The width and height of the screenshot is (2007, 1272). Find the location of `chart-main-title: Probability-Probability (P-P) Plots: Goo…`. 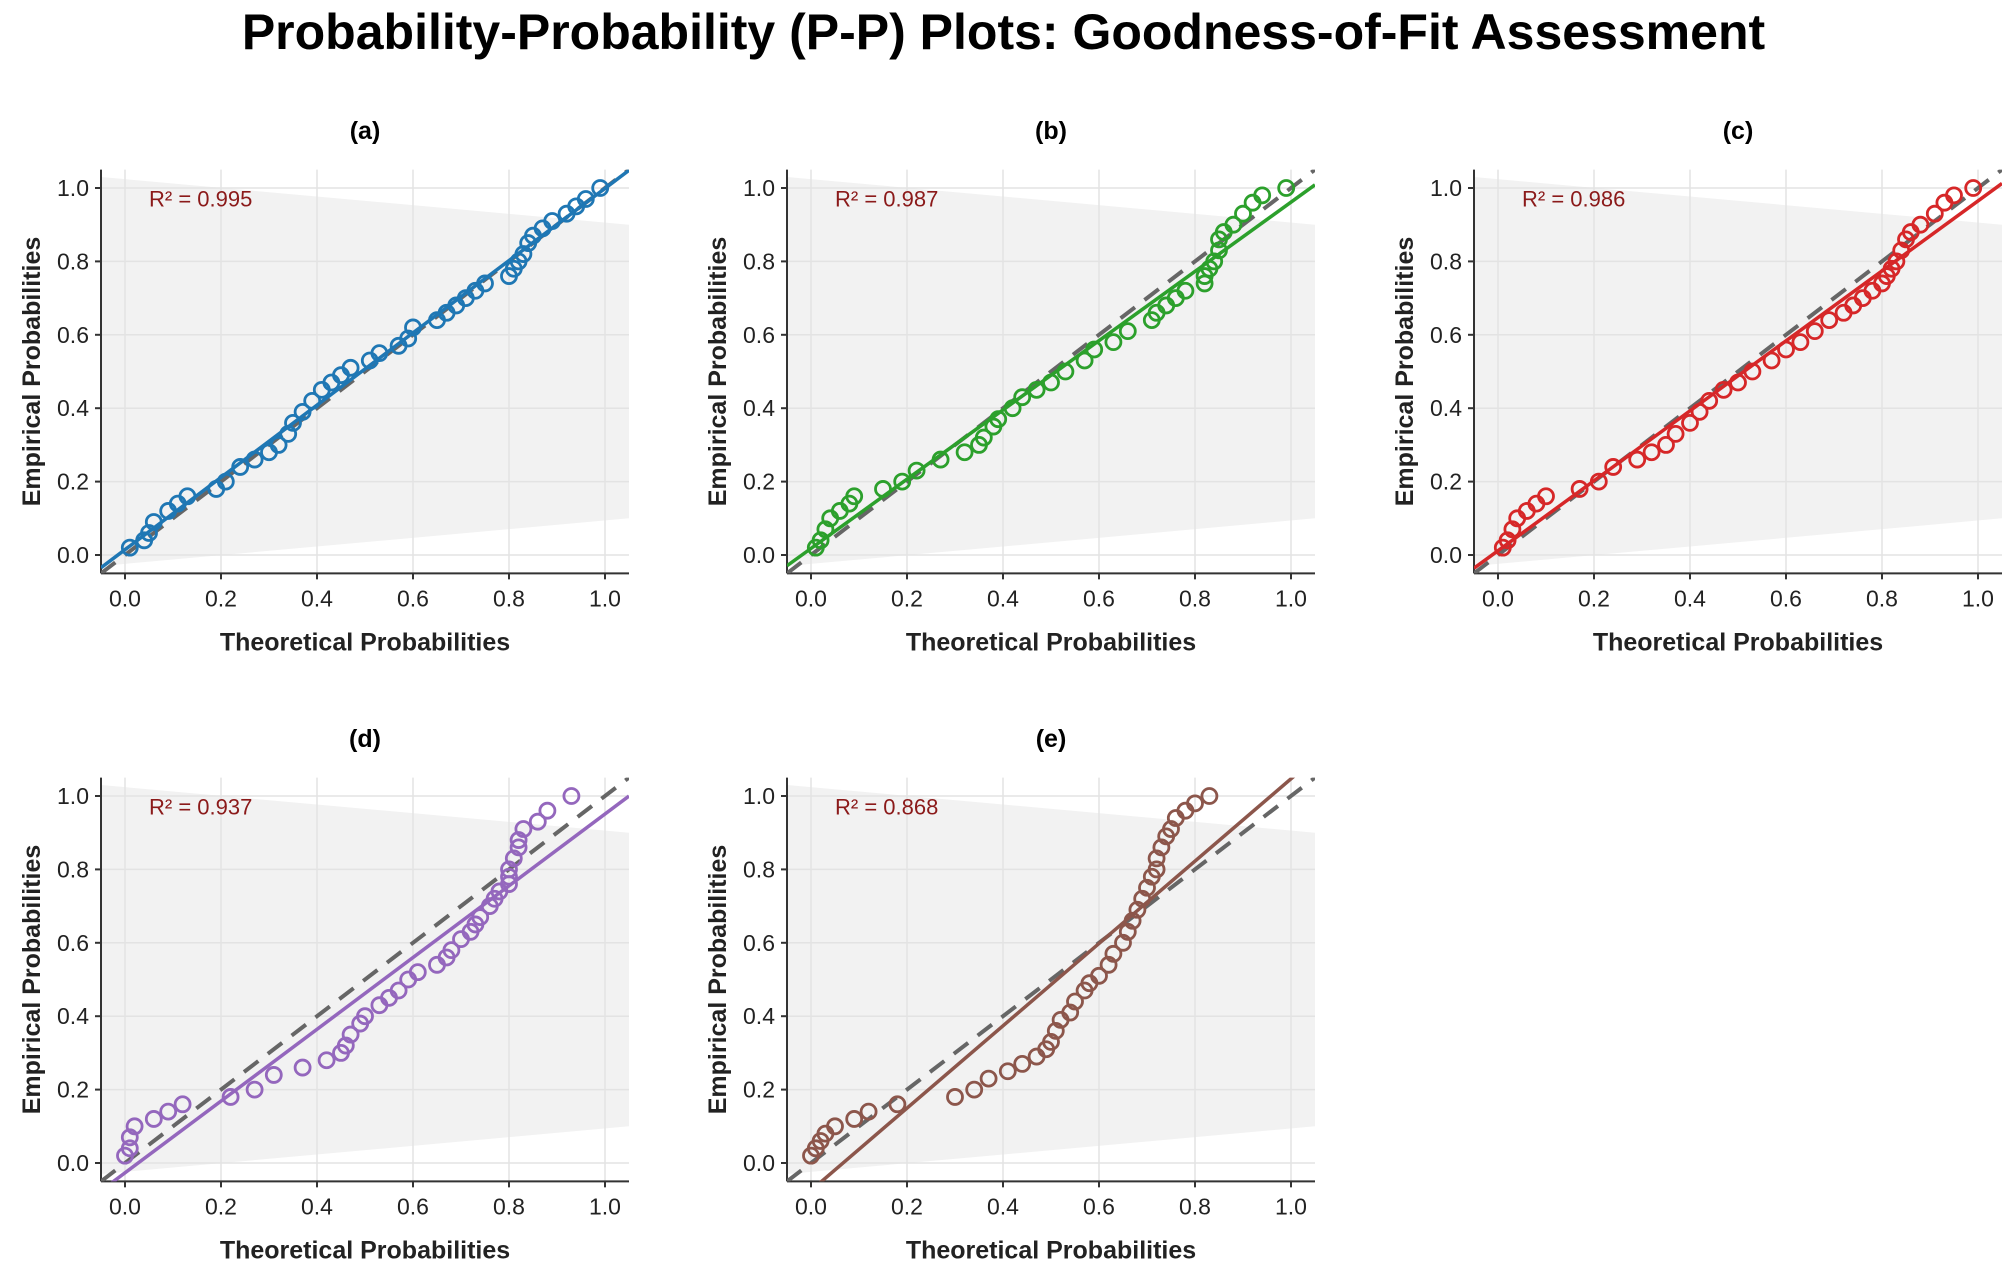

chart-main-title: Probability-Probability (P-P) Plots: Goo… is located at coordinates (1003, 32).